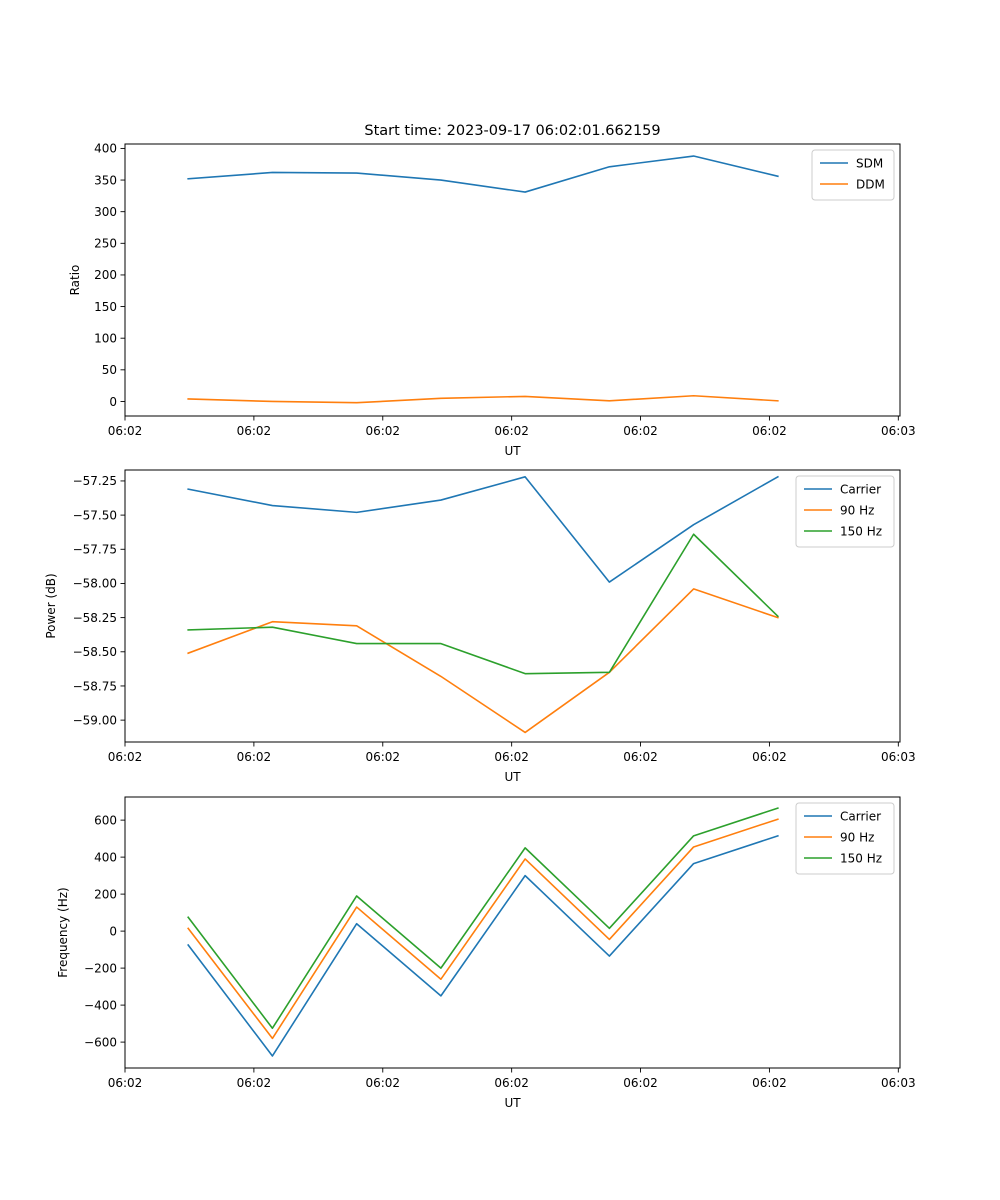 This screenshot has height=1200, width=1000. I want to click on y-tick-label: 350, so click(105, 180).